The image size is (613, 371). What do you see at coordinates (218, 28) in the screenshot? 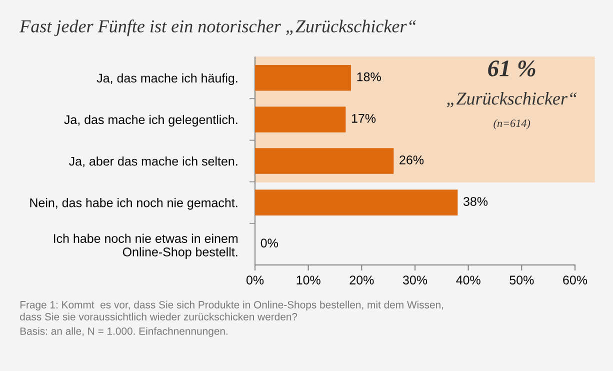
I see `chart-title: Fast jeder Fünfte ist ein notorischer „Zurückschicker“` at bounding box center [218, 28].